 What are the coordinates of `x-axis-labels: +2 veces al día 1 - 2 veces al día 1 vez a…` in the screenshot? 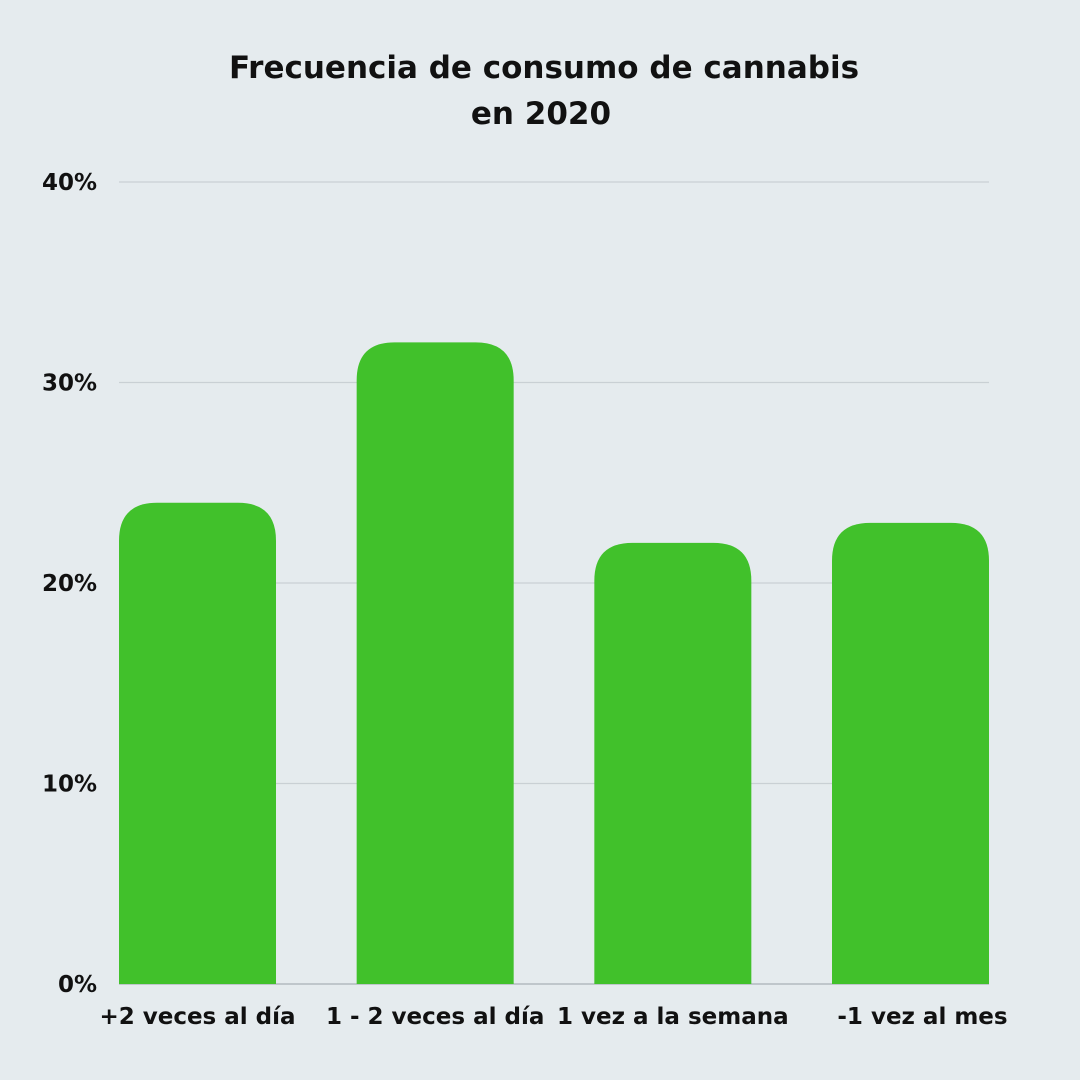 It's located at (553, 1017).